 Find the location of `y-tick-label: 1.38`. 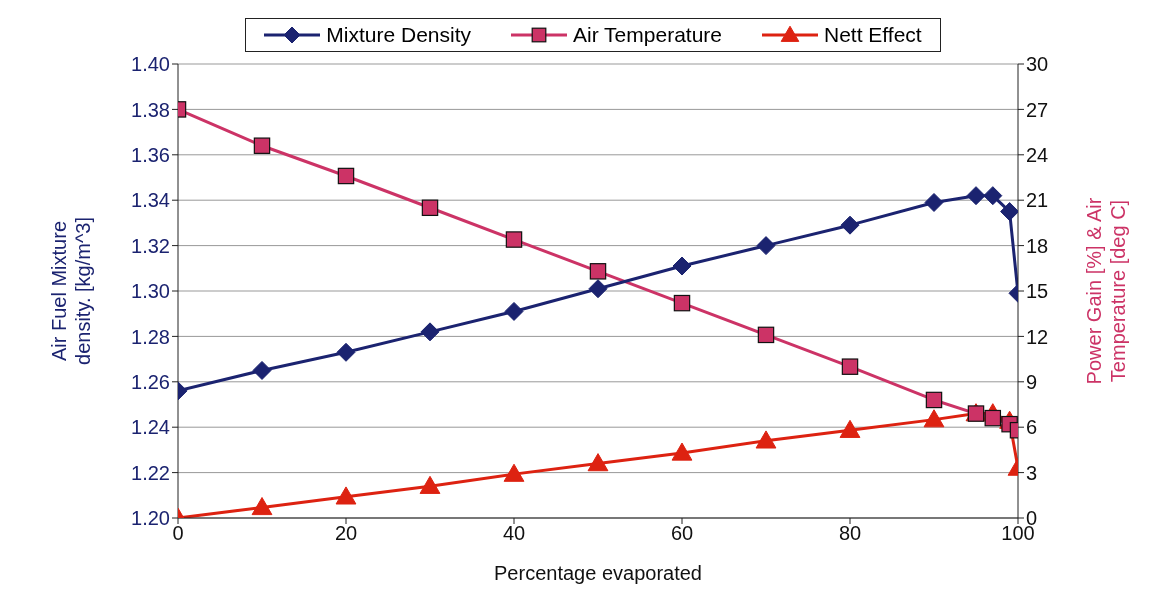

y-tick-label: 1.38 is located at coordinates (150, 109).